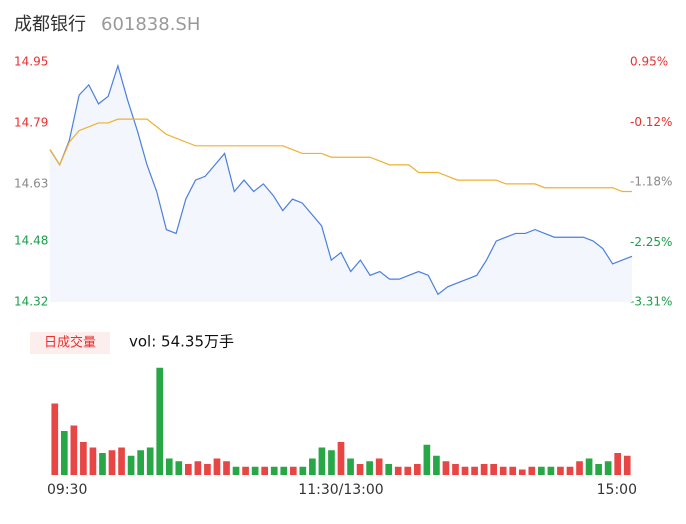 The image size is (686, 524). What do you see at coordinates (31, 62) in the screenshot?
I see `y-tick-label: 14.95` at bounding box center [31, 62].